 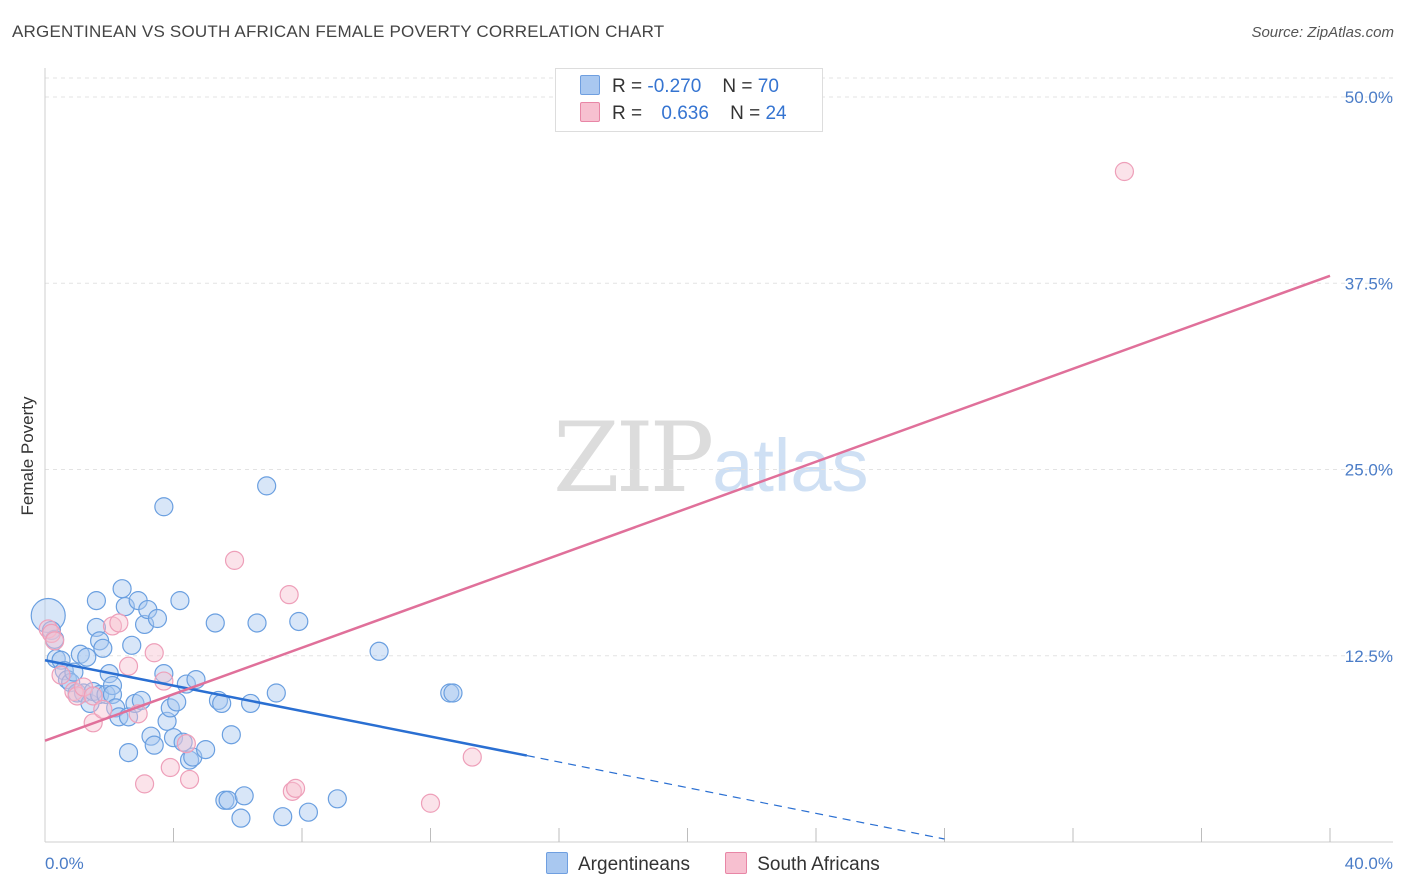 I want to click on r-value: 0.636, so click(x=685, y=113).